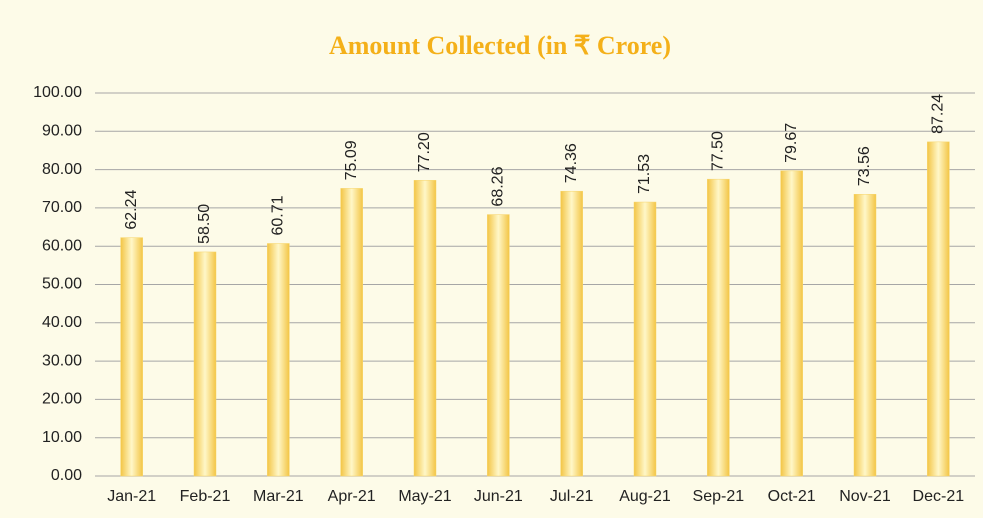 Image resolution: width=983 pixels, height=518 pixels. Describe the element at coordinates (278, 496) in the screenshot. I see `x-tick-label: Mar-21` at that location.